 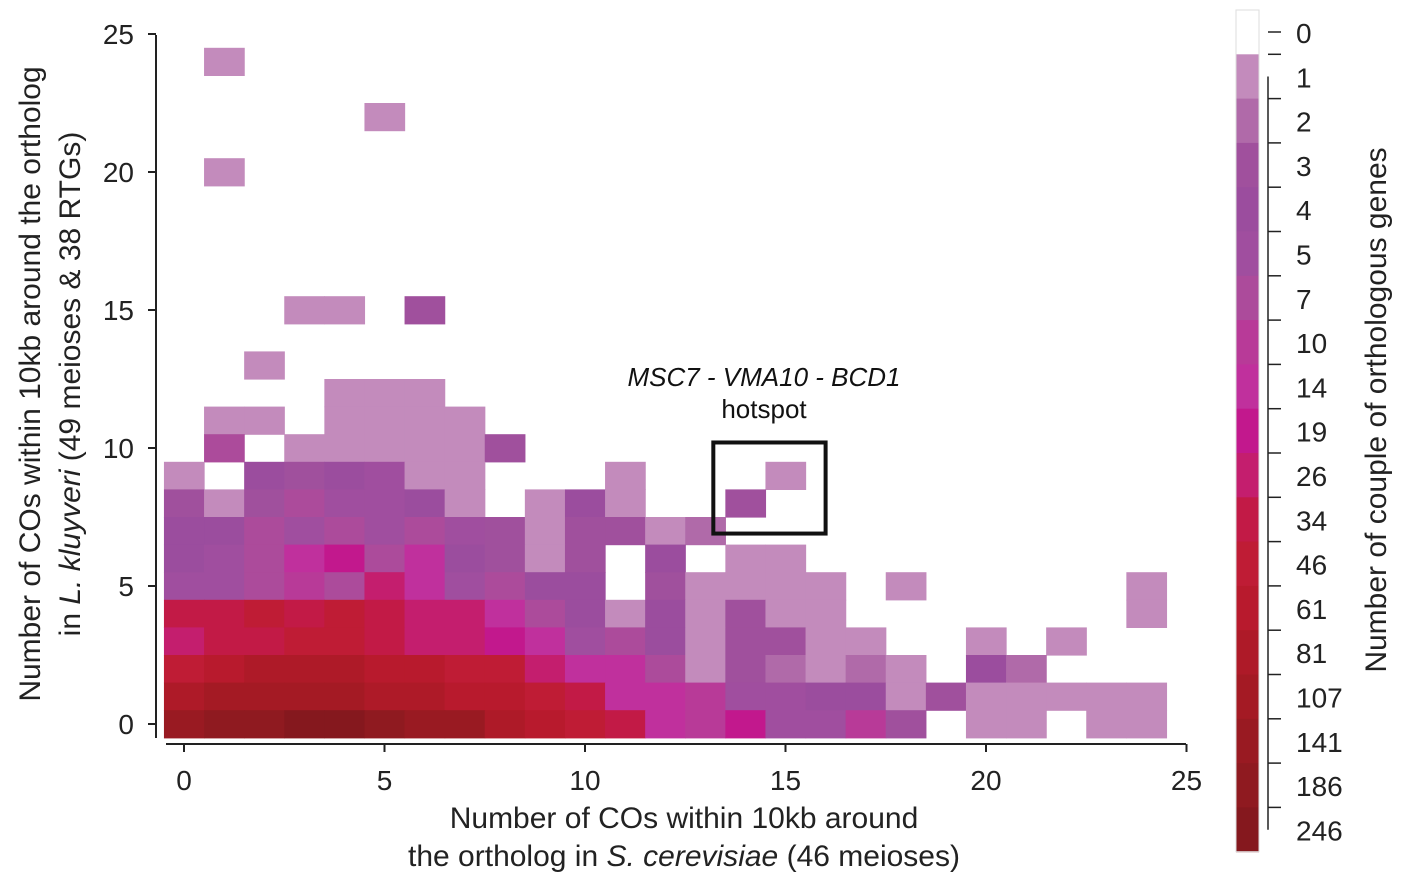 I want to click on colorbar-label: 1, so click(x=1304, y=77).